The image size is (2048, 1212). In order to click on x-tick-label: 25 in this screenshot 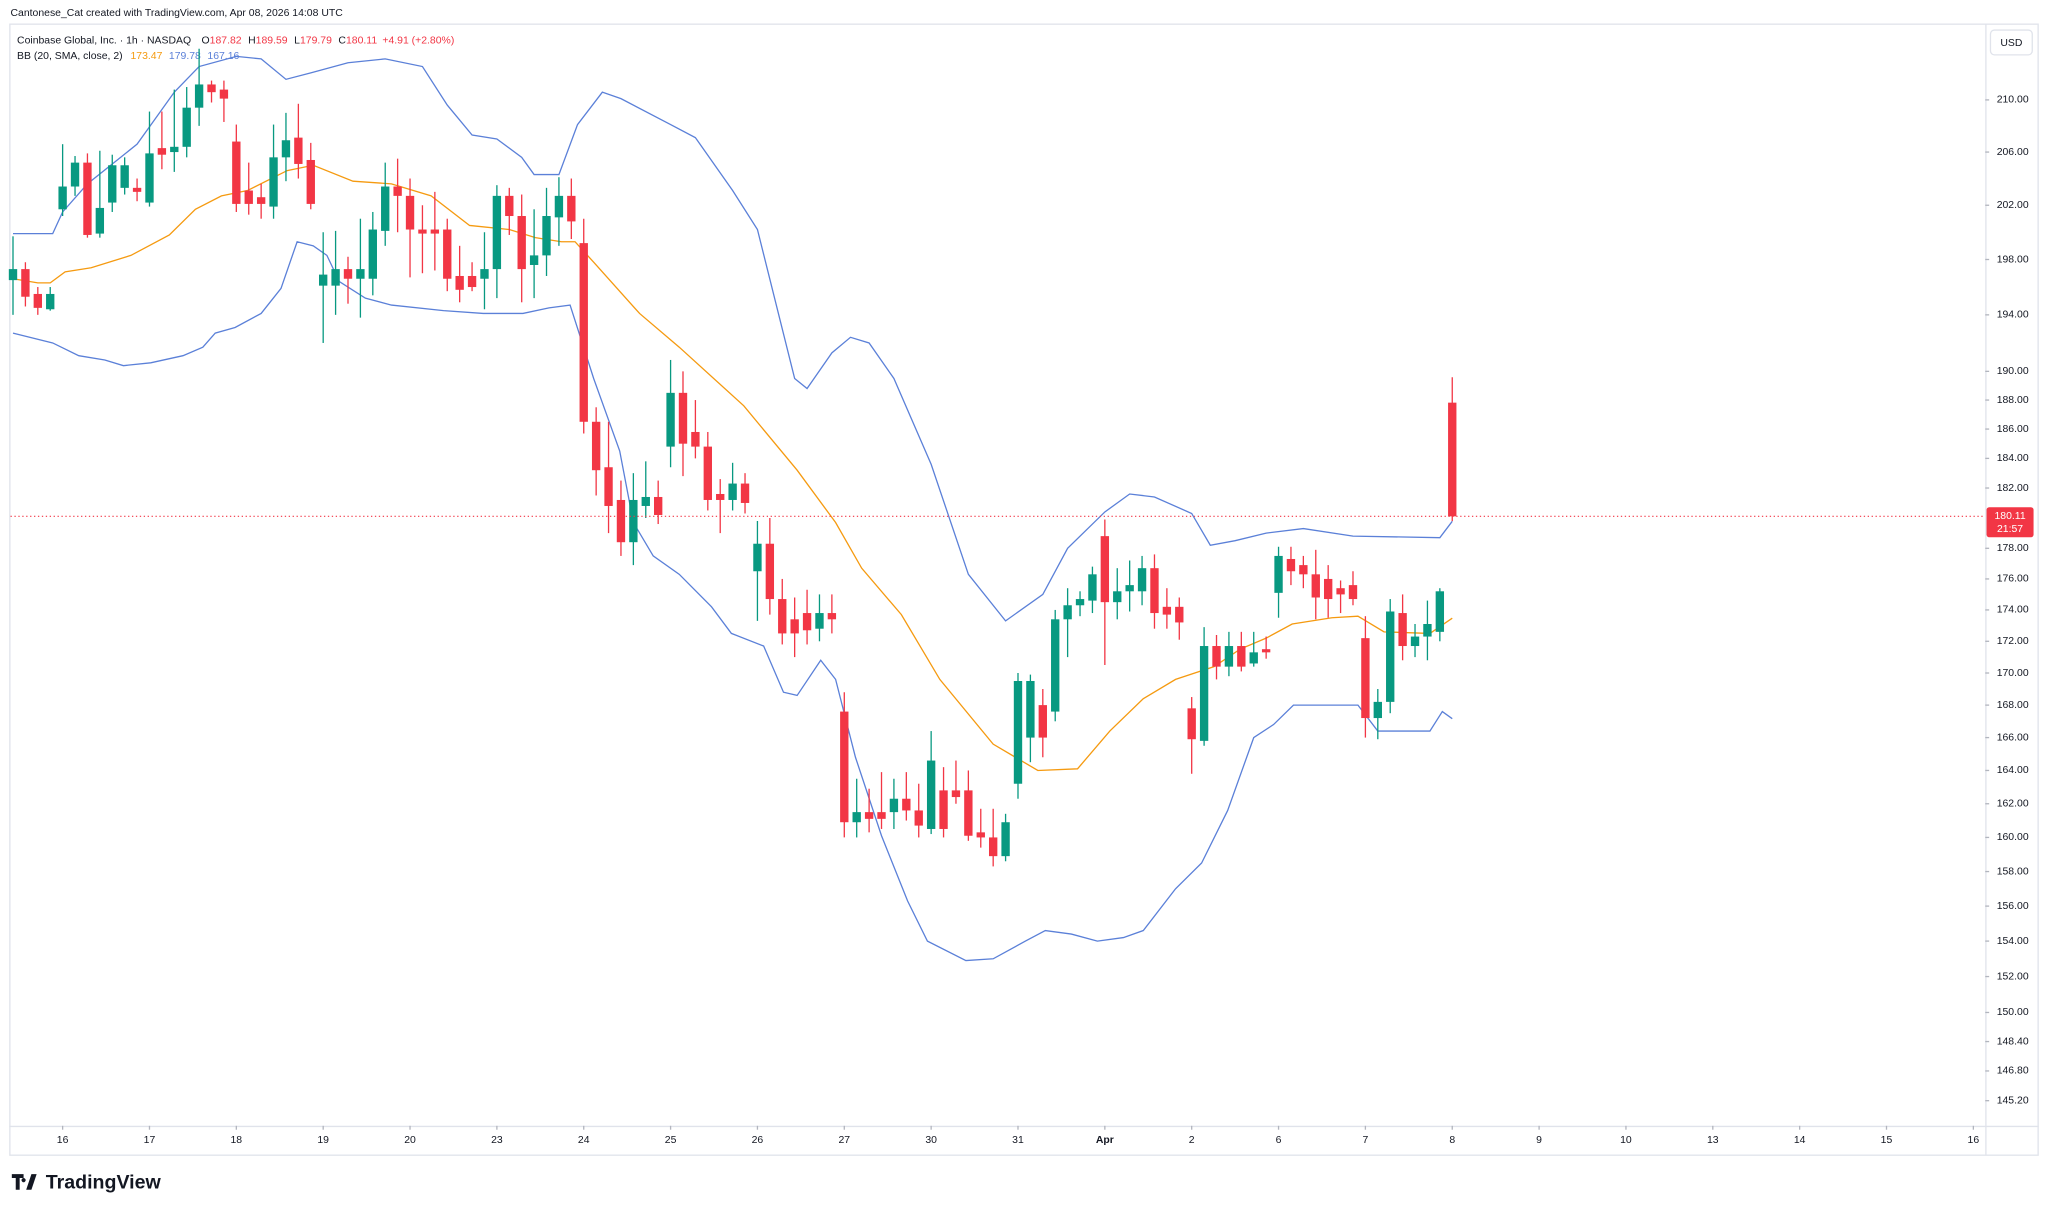, I will do `click(671, 1140)`.